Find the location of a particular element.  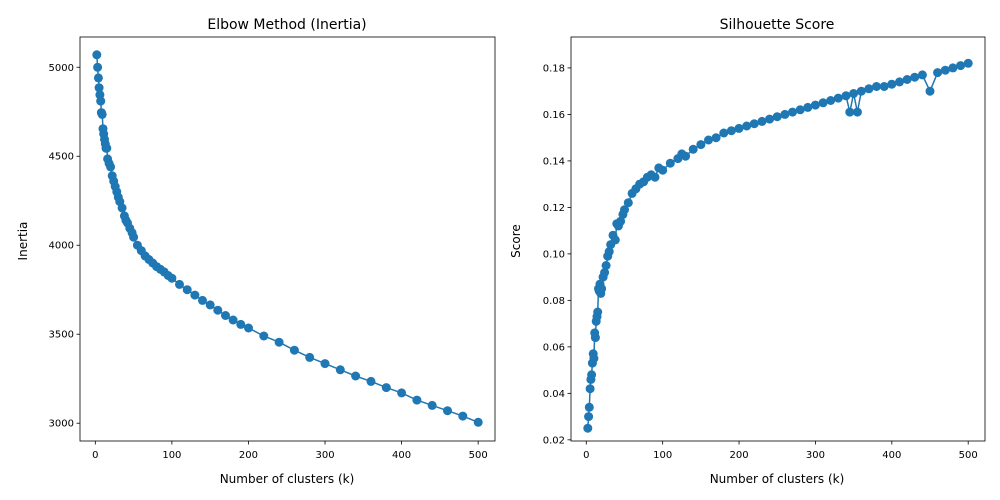

silhouette-chart-xlabel: Number of clusters (k) is located at coordinates (777, 479).